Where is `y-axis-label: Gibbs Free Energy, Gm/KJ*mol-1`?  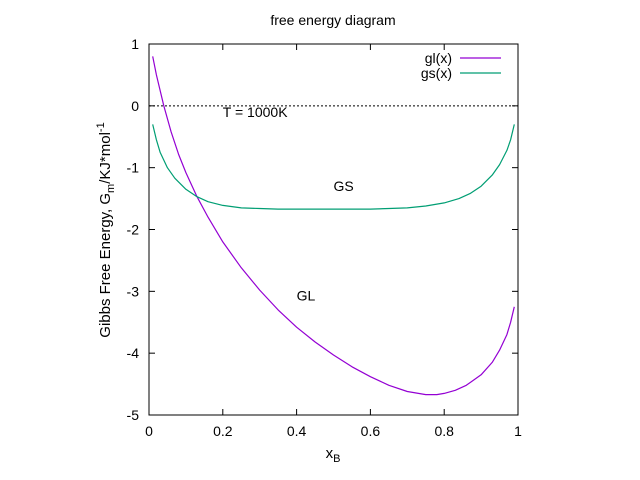 y-axis-label: Gibbs Free Energy, Gm/KJ*mol-1 is located at coordinates (106, 229).